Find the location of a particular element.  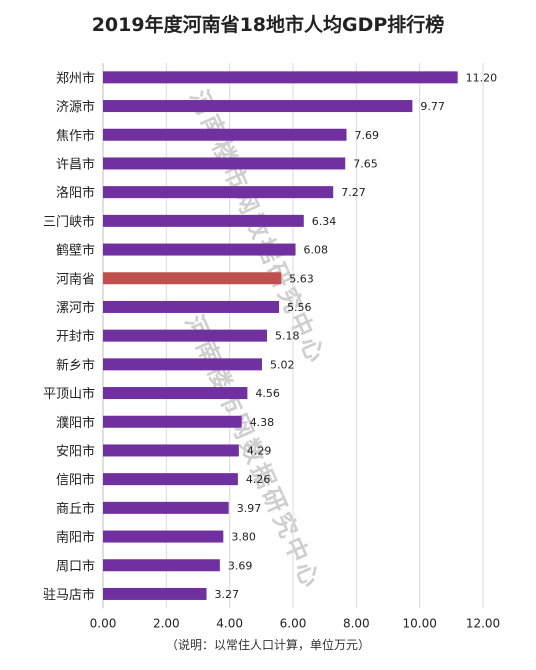

category-label: 平顶山市 is located at coordinates (69, 394).